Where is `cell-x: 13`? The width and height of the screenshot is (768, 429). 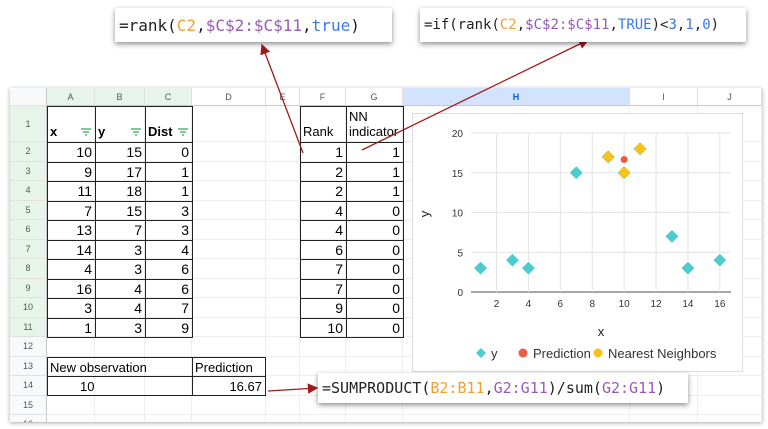 cell-x: 13 is located at coordinates (71, 230).